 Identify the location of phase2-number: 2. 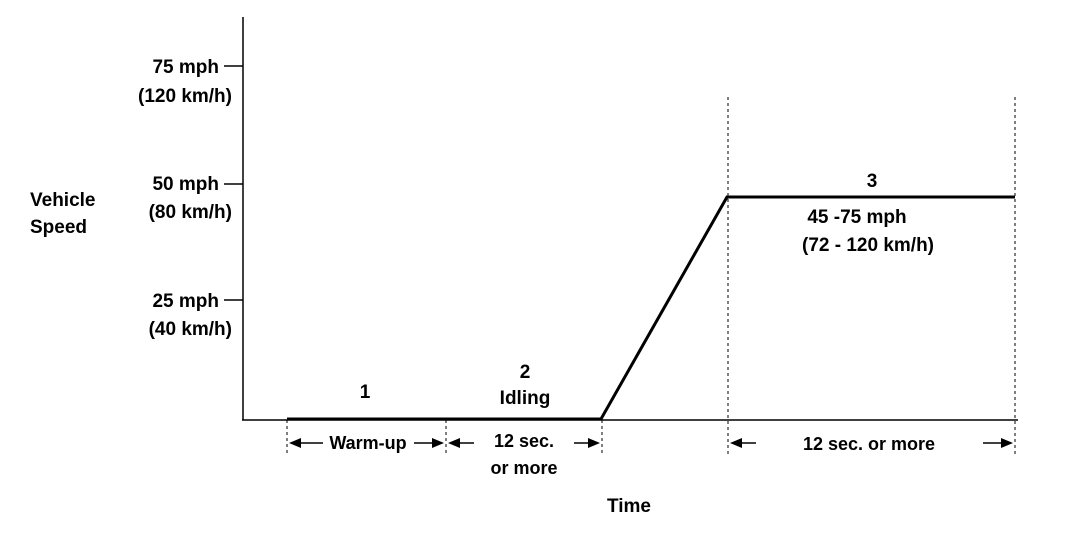
(525, 372).